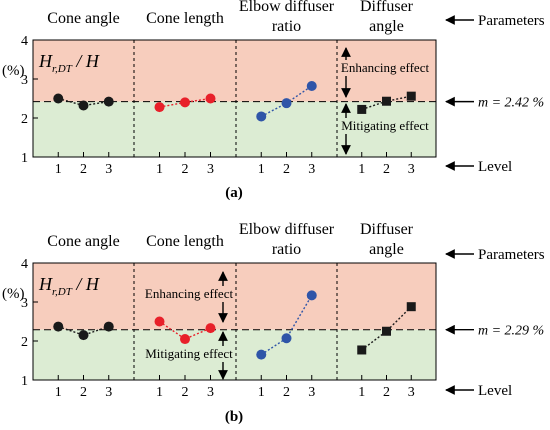  Describe the element at coordinates (24, 381) in the screenshot. I see `y-tick-label: 1` at that location.